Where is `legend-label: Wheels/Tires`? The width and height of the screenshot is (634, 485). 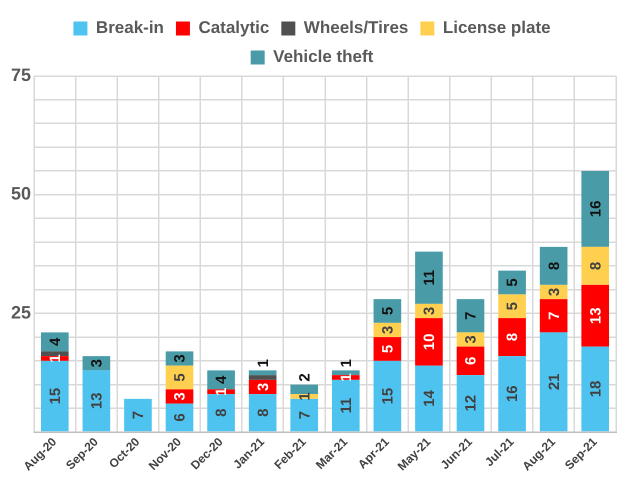
legend-label: Wheels/Tires is located at coordinates (356, 28).